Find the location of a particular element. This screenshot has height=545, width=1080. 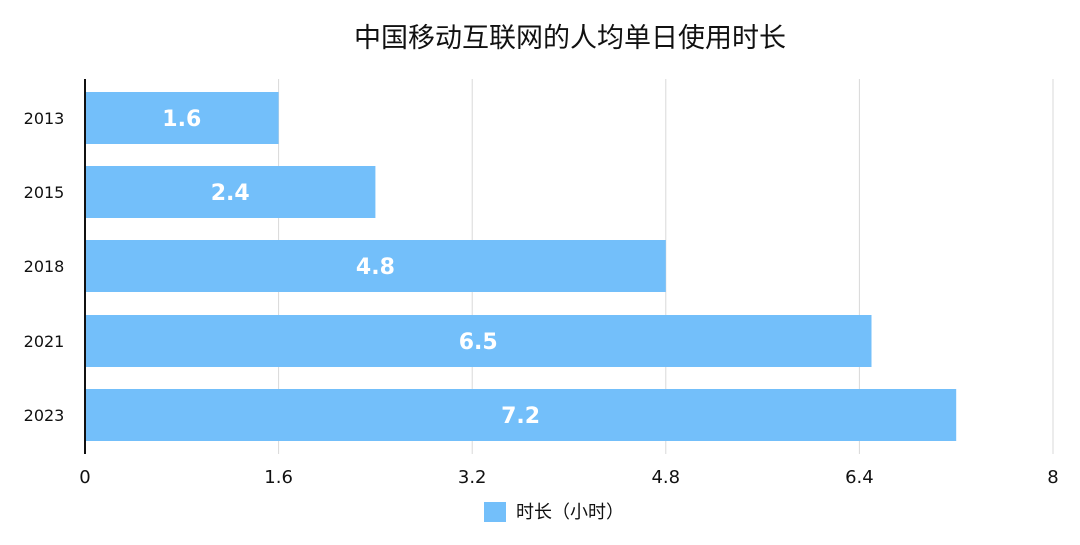

bar-2013 is located at coordinates (182, 118).